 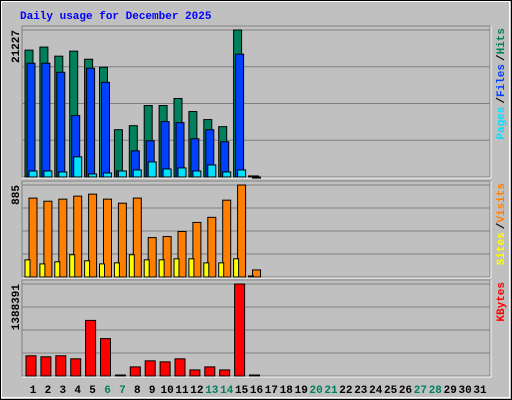 What do you see at coordinates (48, 391) in the screenshot?
I see `x-tick-label: 2` at bounding box center [48, 391].